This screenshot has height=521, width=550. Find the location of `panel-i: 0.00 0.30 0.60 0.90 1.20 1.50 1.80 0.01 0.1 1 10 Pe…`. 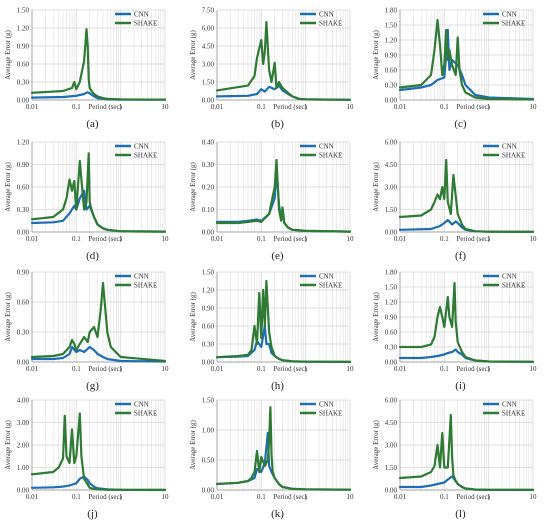

panel-i: 0.00 0.30 0.60 0.90 1.20 1.50 1.80 0.01 0.1 1 10 Pe… is located at coordinates (454, 331).